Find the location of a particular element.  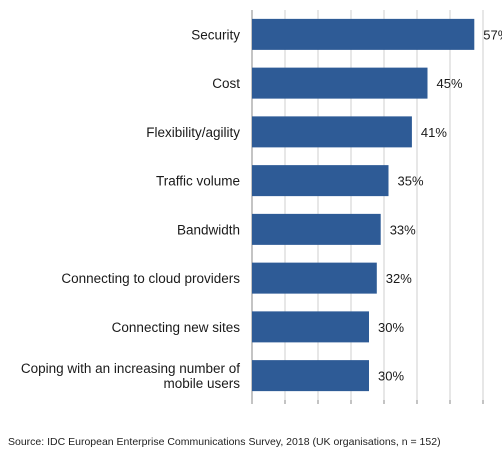

data-label: 35% is located at coordinates (411, 181).